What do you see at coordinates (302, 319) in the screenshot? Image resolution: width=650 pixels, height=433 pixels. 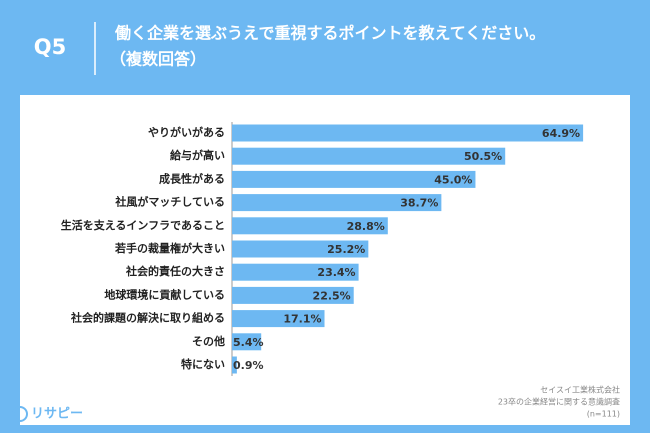 I see `value-label: 17.1%` at bounding box center [302, 319].